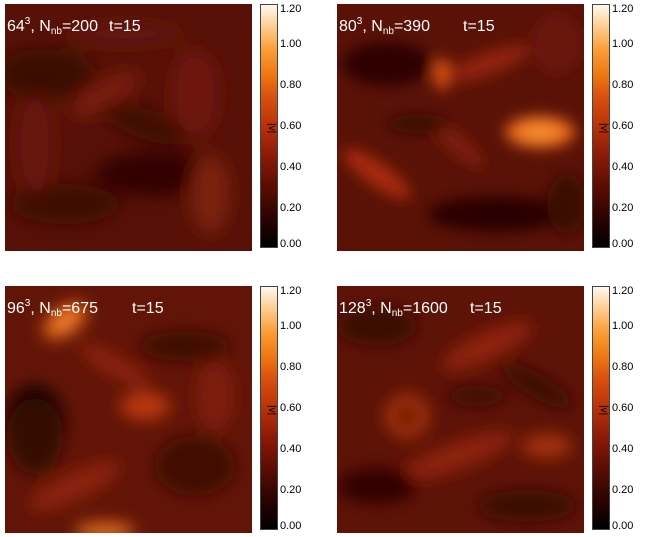  I want to click on panel-label: 803, Nnb=390 t=15, so click(417, 26).